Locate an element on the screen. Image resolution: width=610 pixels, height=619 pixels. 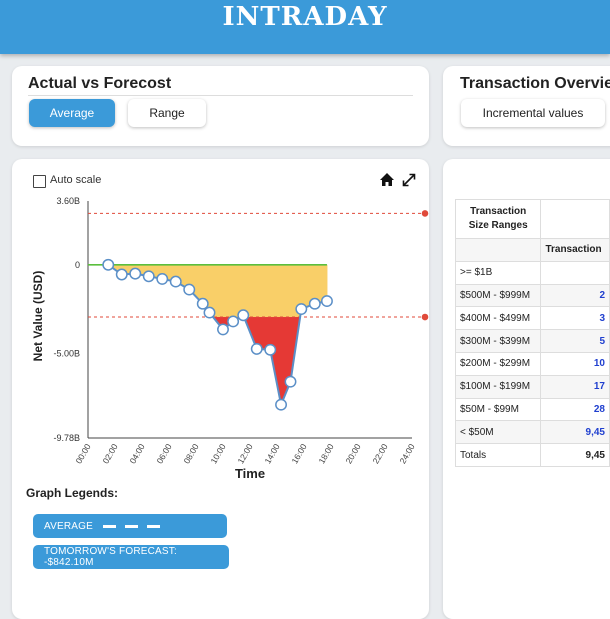
x-tick-label: 18:00 is located at coordinates (325, 454).